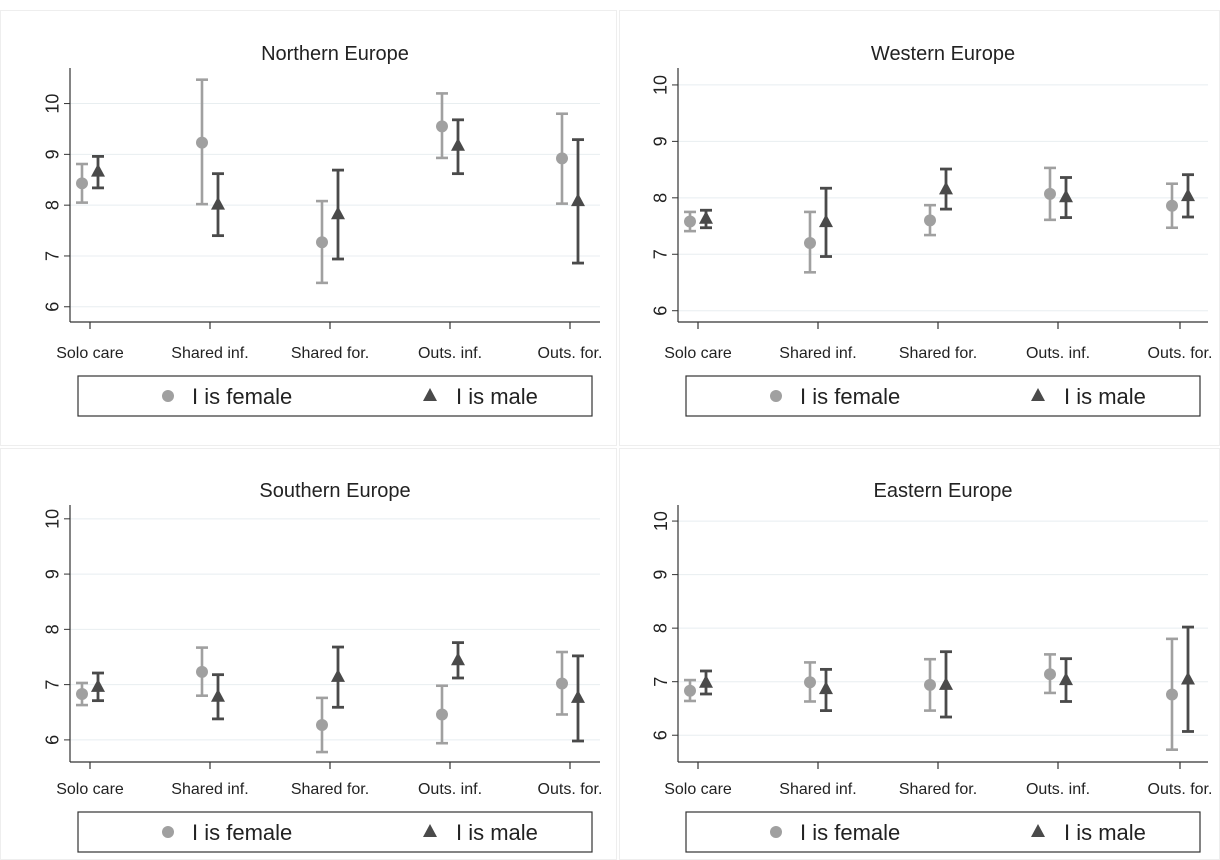 Image resolution: width=1220 pixels, height=860 pixels. What do you see at coordinates (943, 54) in the screenshot?
I see `chart-title: Western Europe` at bounding box center [943, 54].